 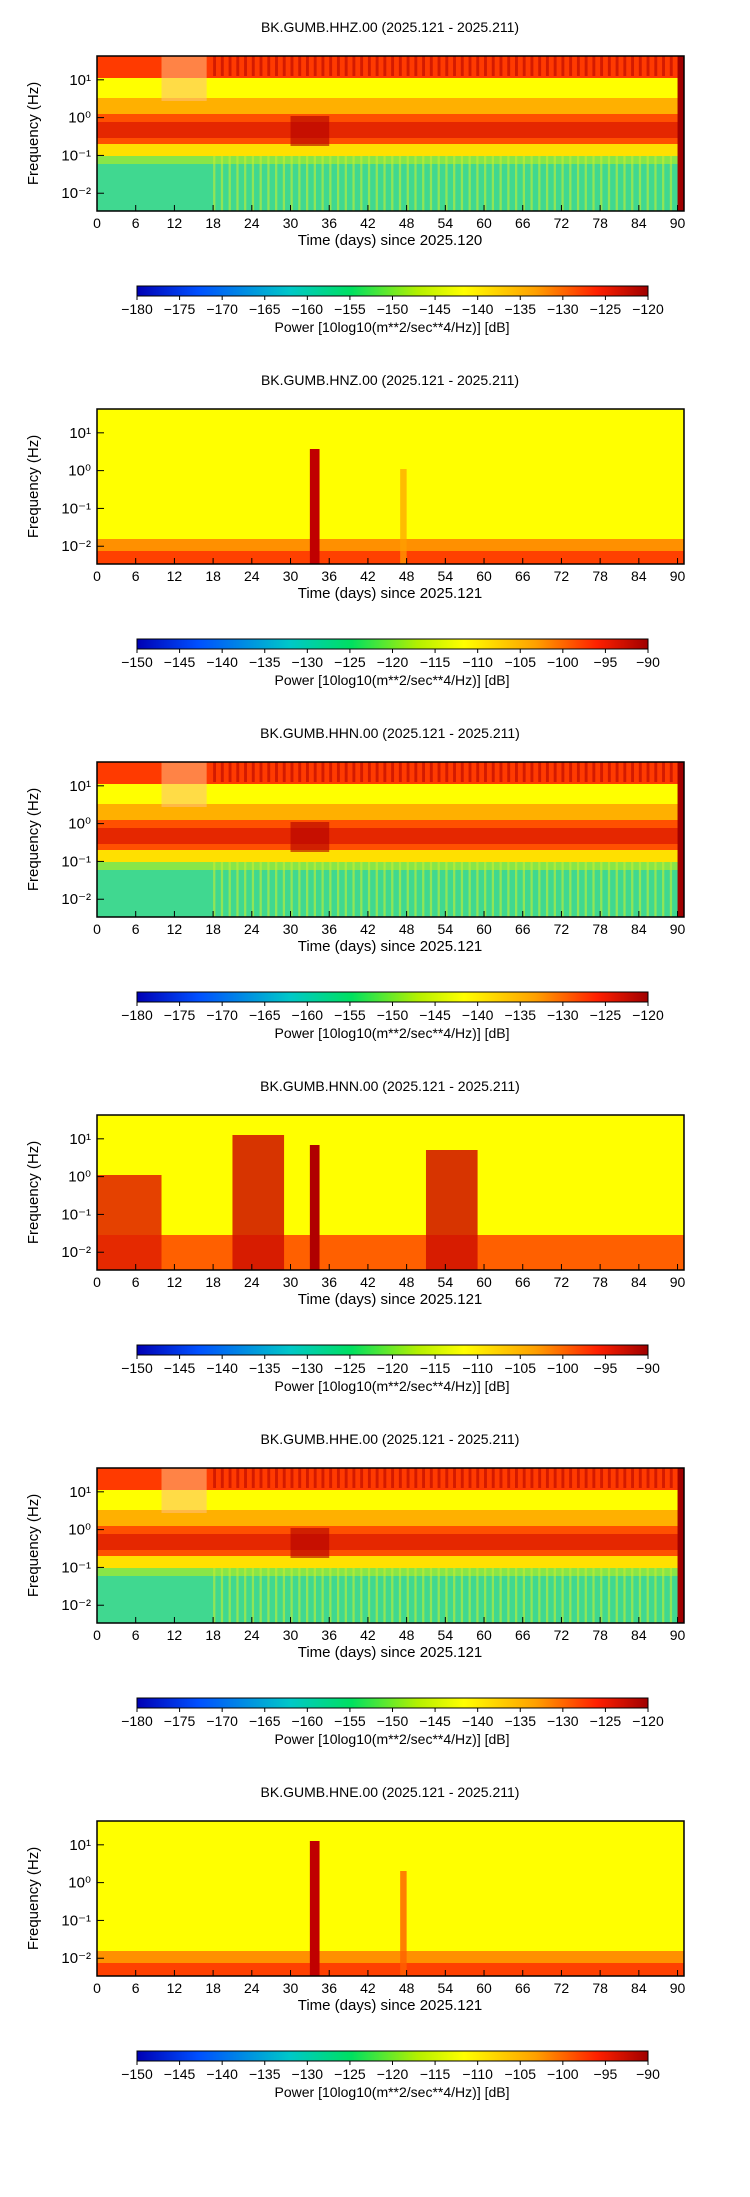 What do you see at coordinates (648, 2074) in the screenshot?
I see `colorbar-tick-label: −90` at bounding box center [648, 2074].